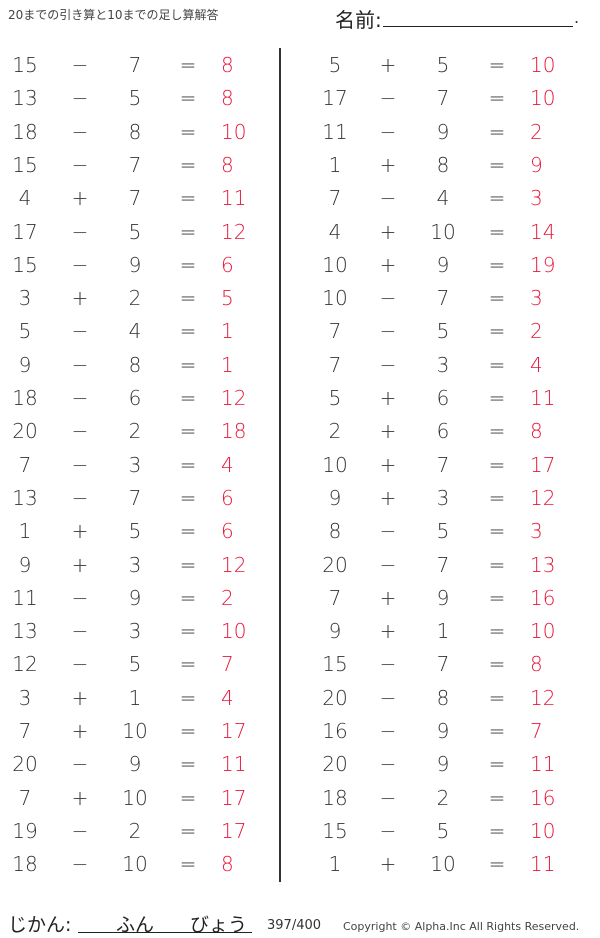  Describe the element at coordinates (80, 264) in the screenshot. I see `left-problem-7-operator: −` at that location.